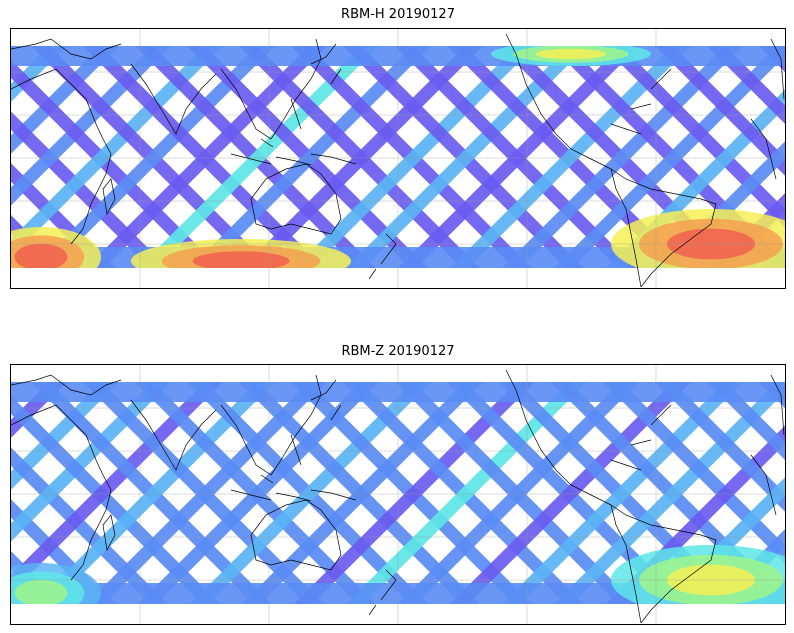 The image size is (794, 633). What do you see at coordinates (398, 14) in the screenshot?
I see `panel-title: RBM-H 20190127` at bounding box center [398, 14].